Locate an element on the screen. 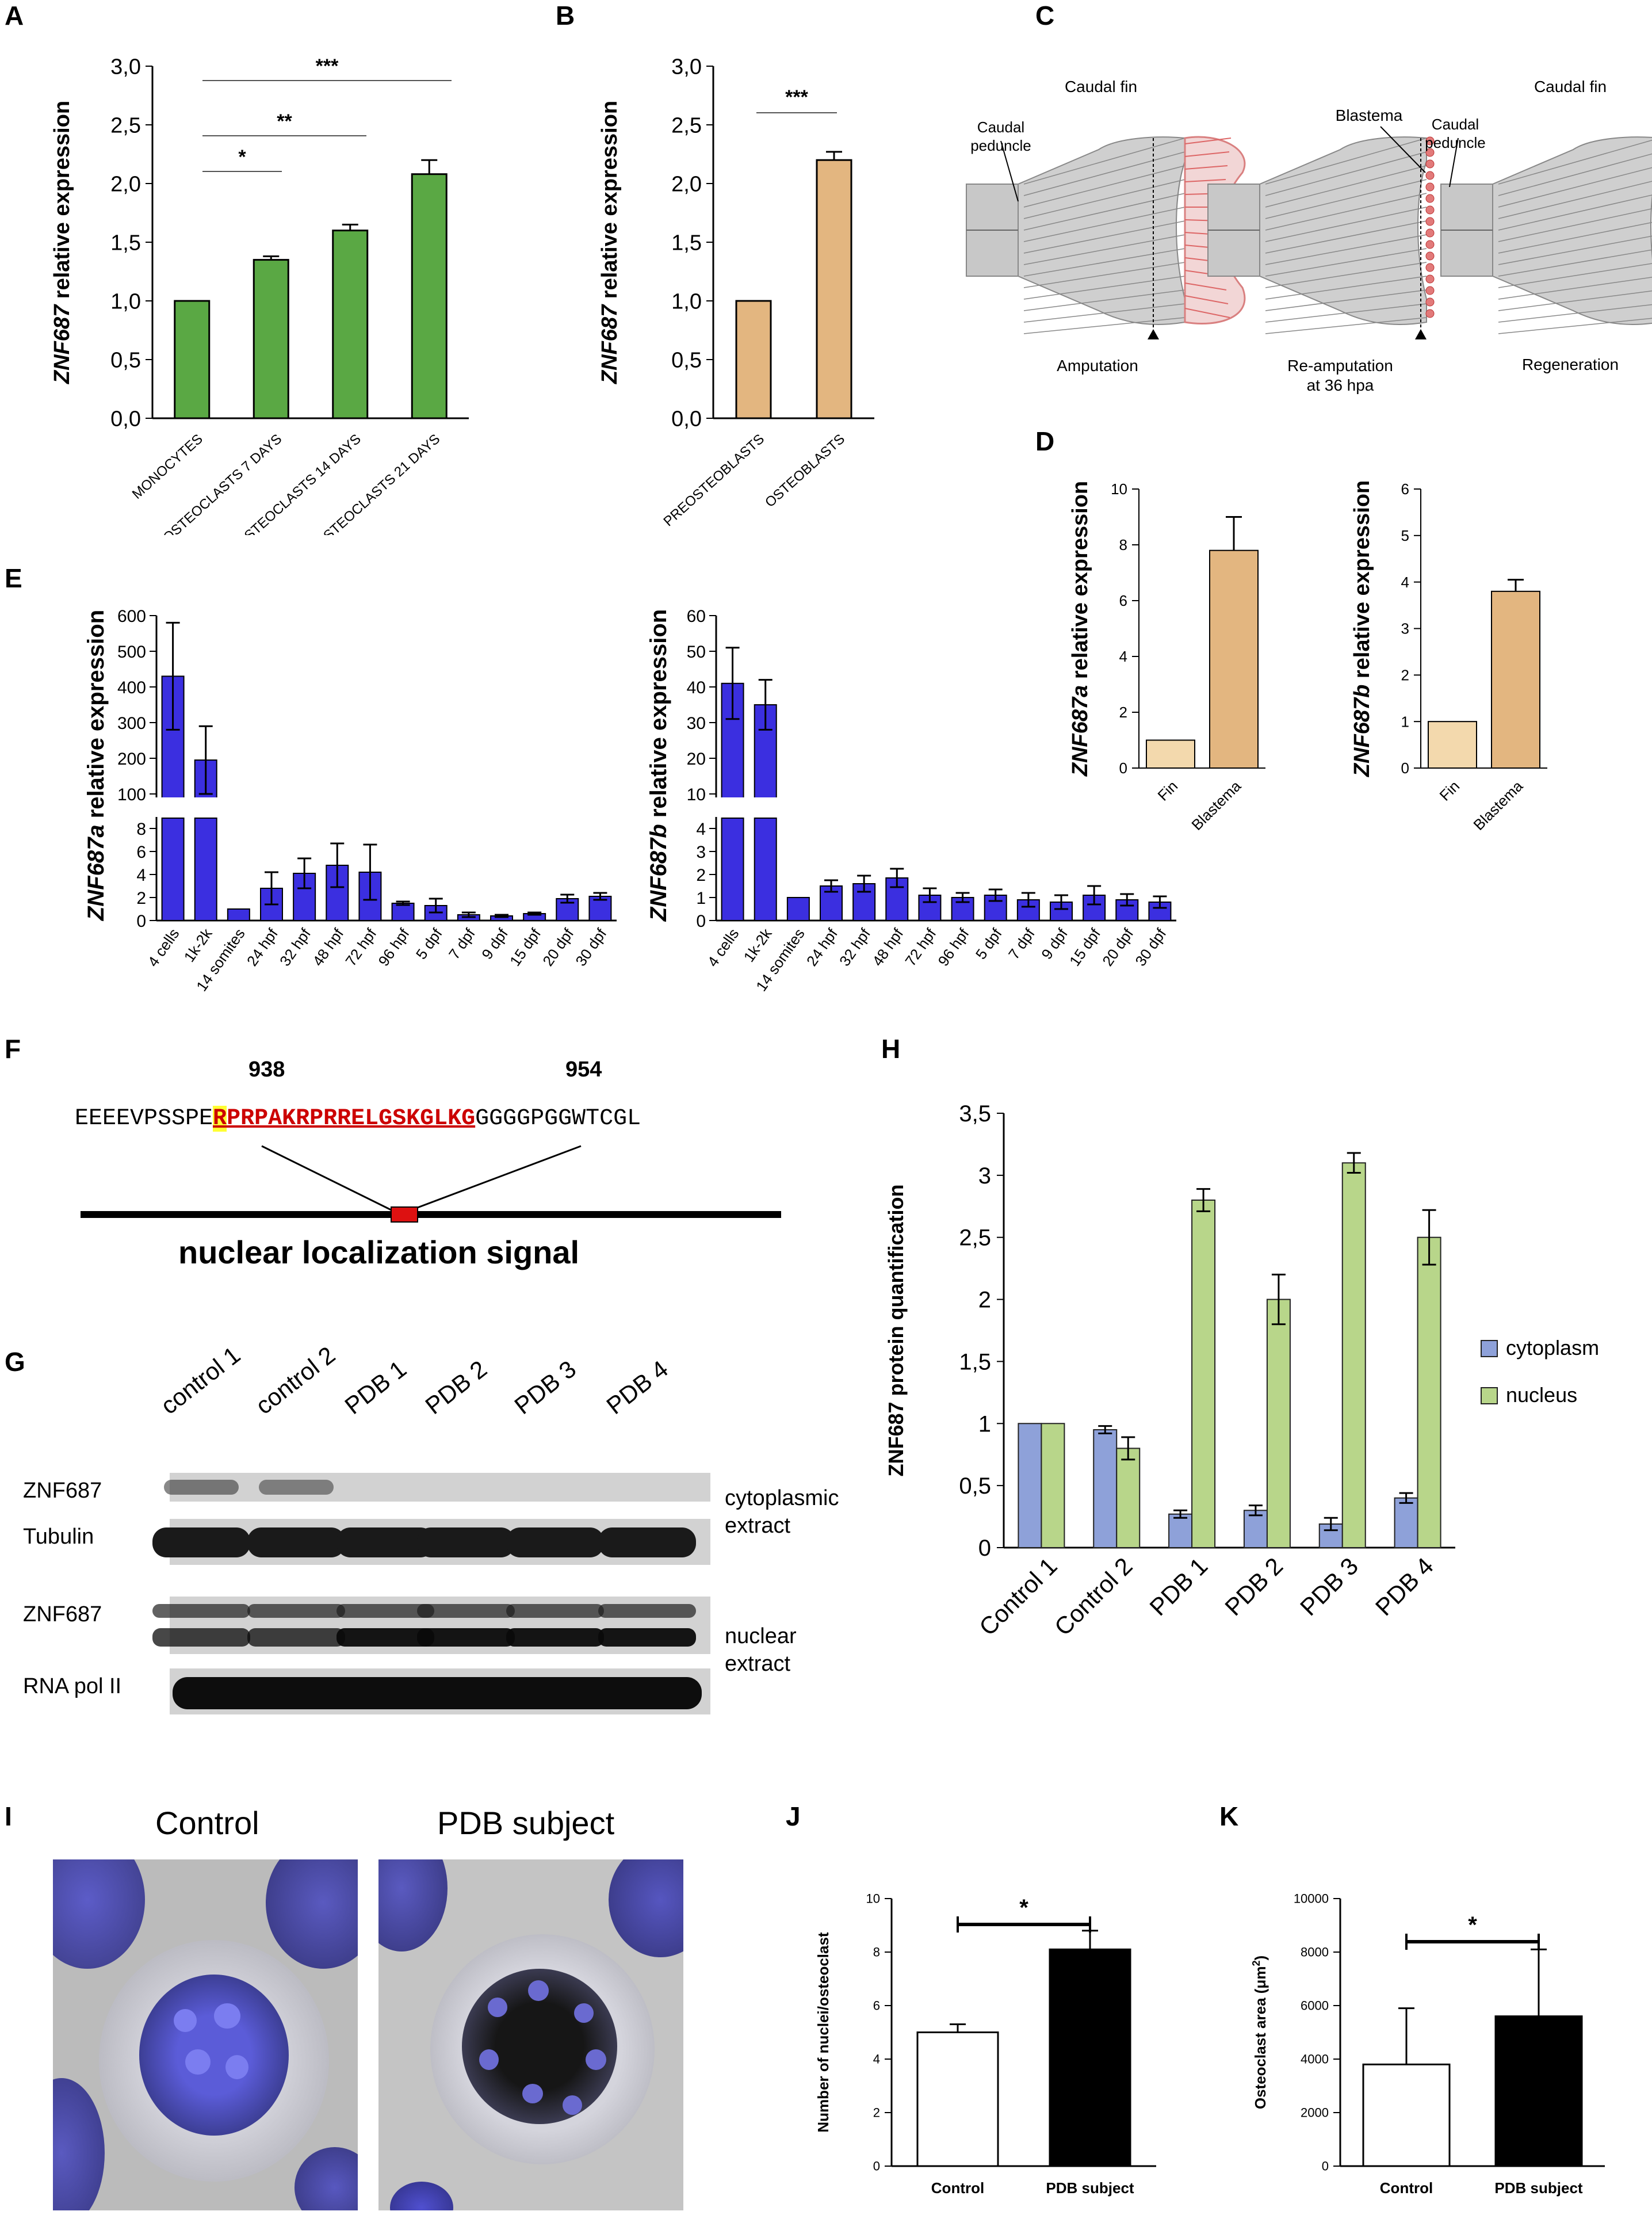  y-axis-label: ZNF687b relative expression is located at coordinates (1362, 628).